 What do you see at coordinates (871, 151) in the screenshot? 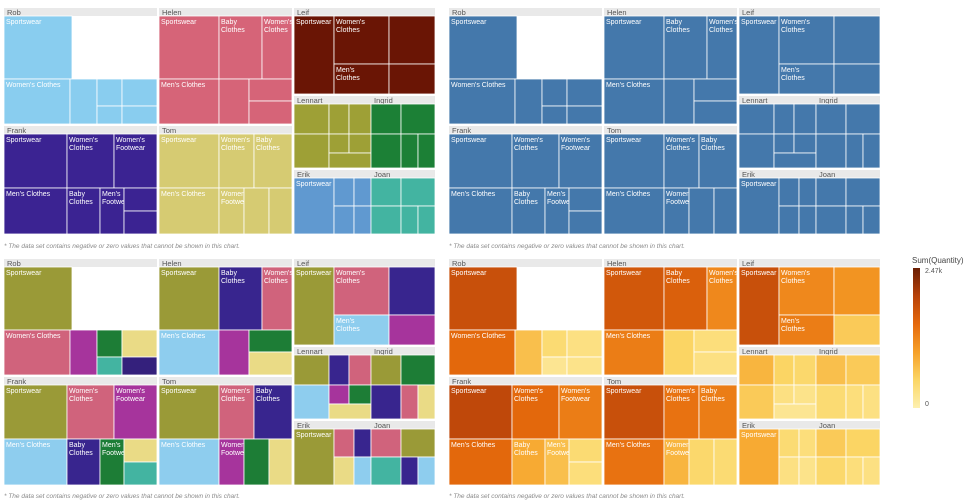
I see `tile-ingrid-kids` at bounding box center [871, 151].